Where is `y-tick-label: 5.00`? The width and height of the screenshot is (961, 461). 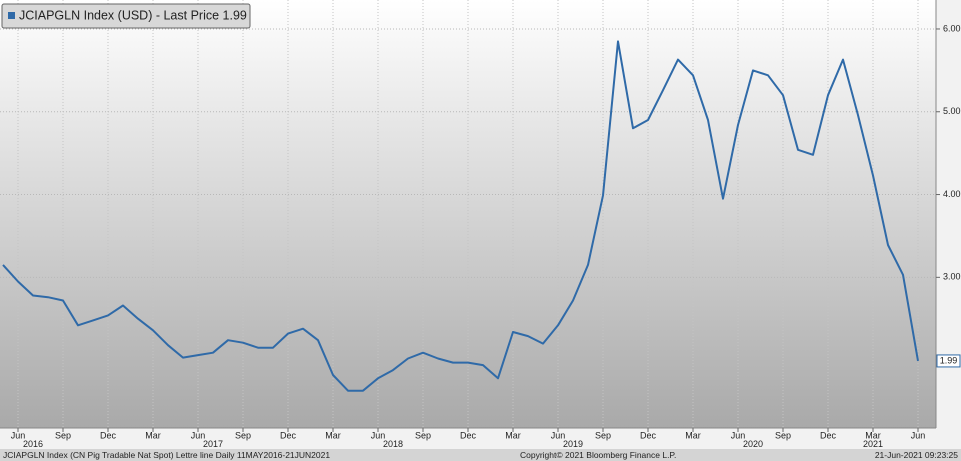 y-tick-label: 5.00 is located at coordinates (952, 111).